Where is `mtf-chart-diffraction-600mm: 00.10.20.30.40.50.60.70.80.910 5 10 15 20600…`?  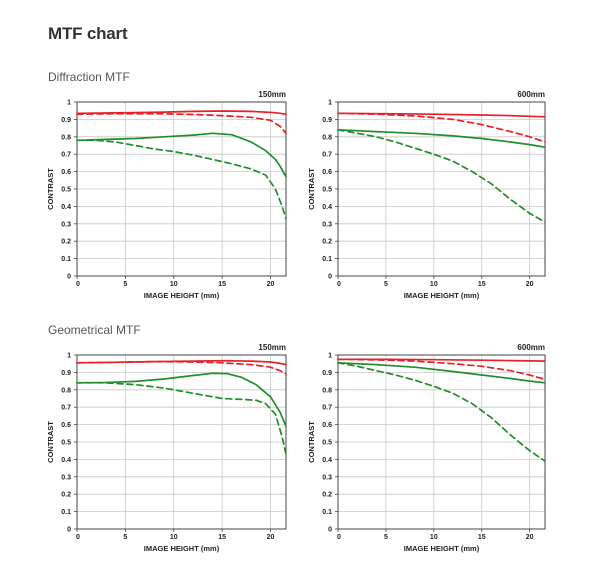 mtf-chart-diffraction-600mm: 00.10.20.30.40.50.60.70.80.910 5 10 15 20600… is located at coordinates (426, 195).